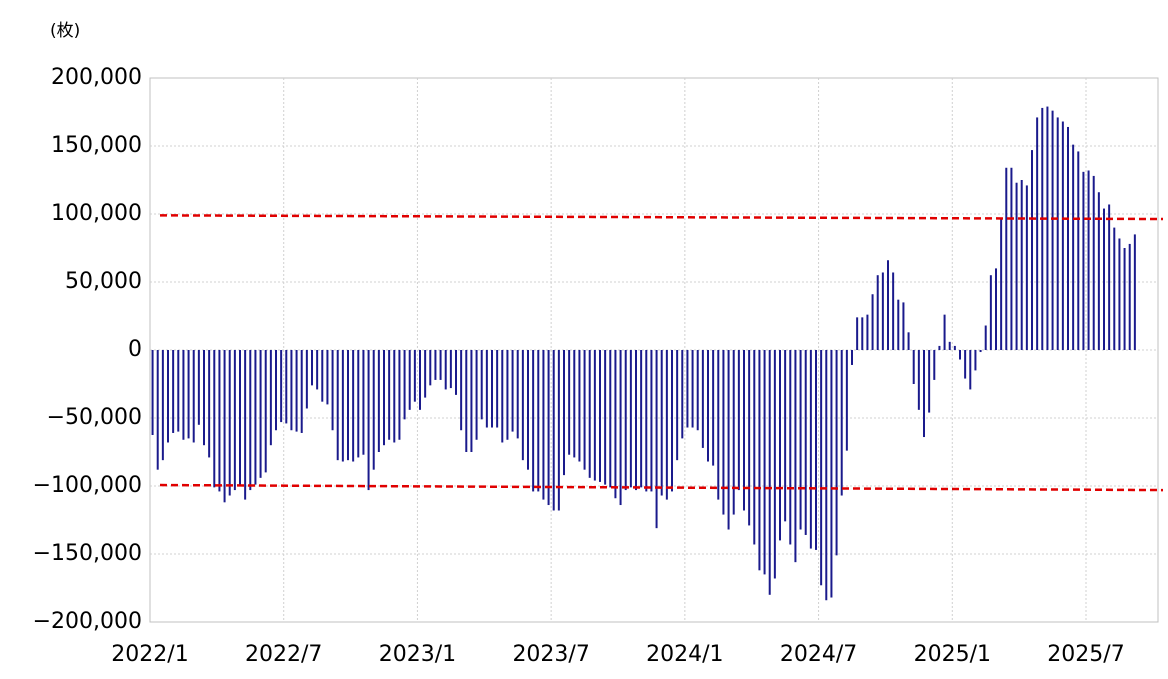  What do you see at coordinates (952, 654) in the screenshot?
I see `x-tick-label: 2025/1` at bounding box center [952, 654].